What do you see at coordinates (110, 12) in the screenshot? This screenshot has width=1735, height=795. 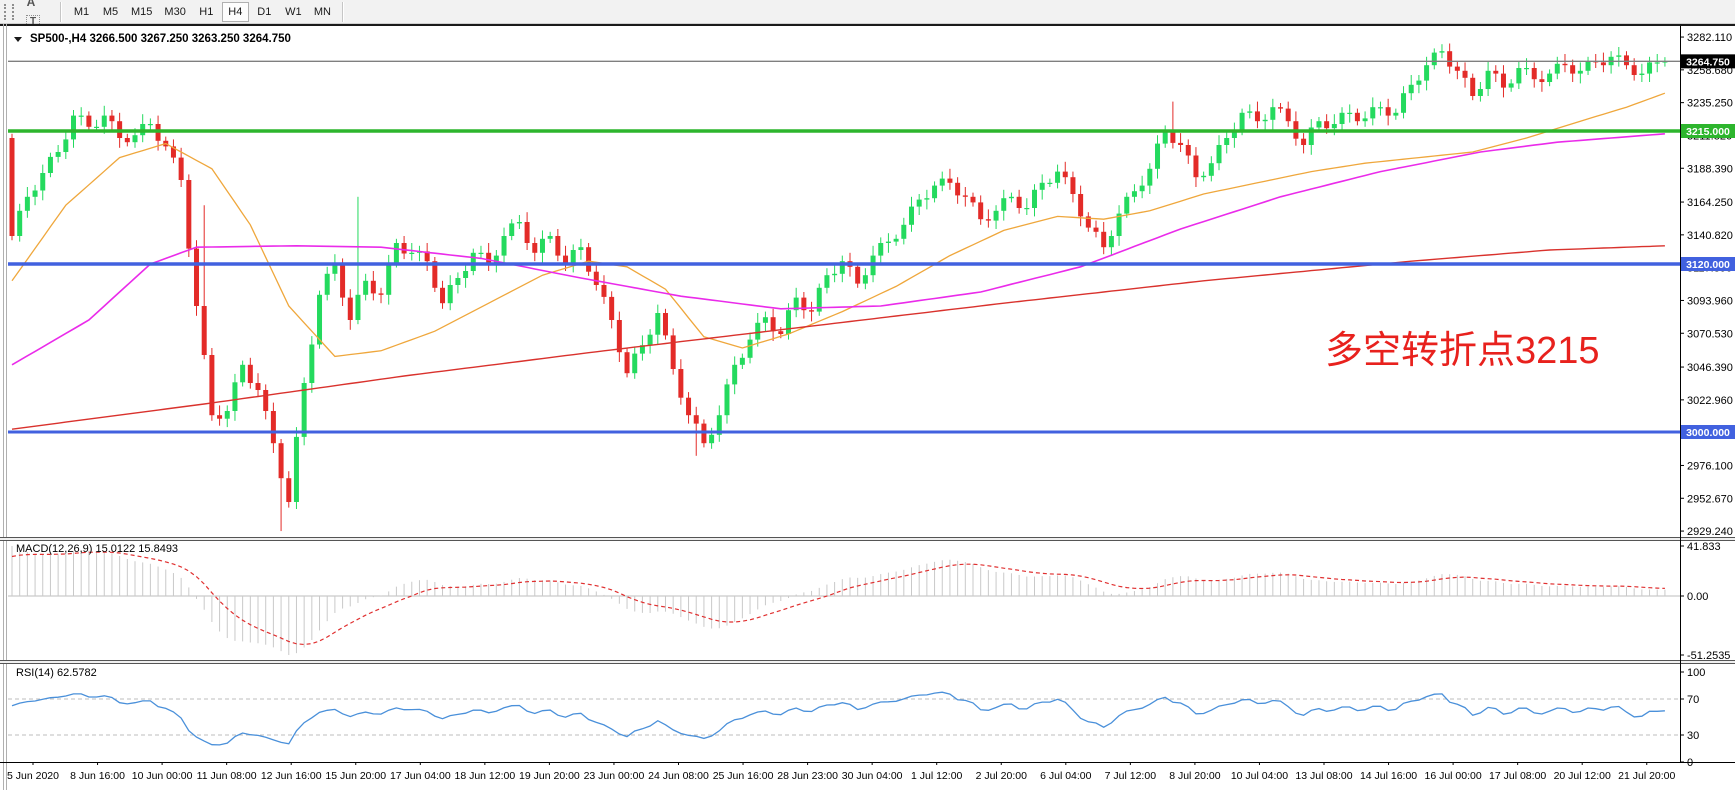 I see `timeframe-button-m5: M5` at bounding box center [110, 12].